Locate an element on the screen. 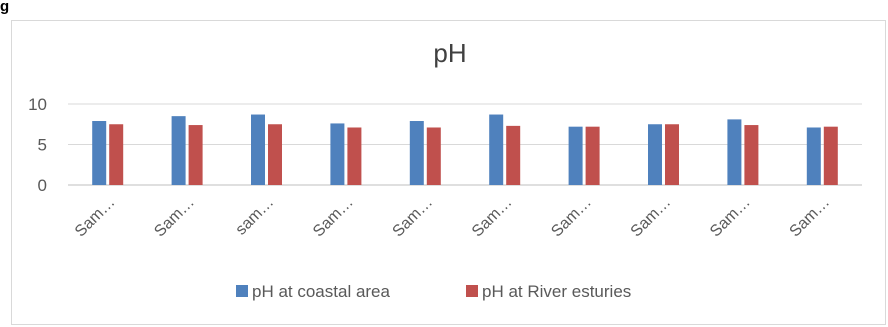 Image resolution: width=888 pixels, height=327 pixels. corner-text: g is located at coordinates (5, 7).